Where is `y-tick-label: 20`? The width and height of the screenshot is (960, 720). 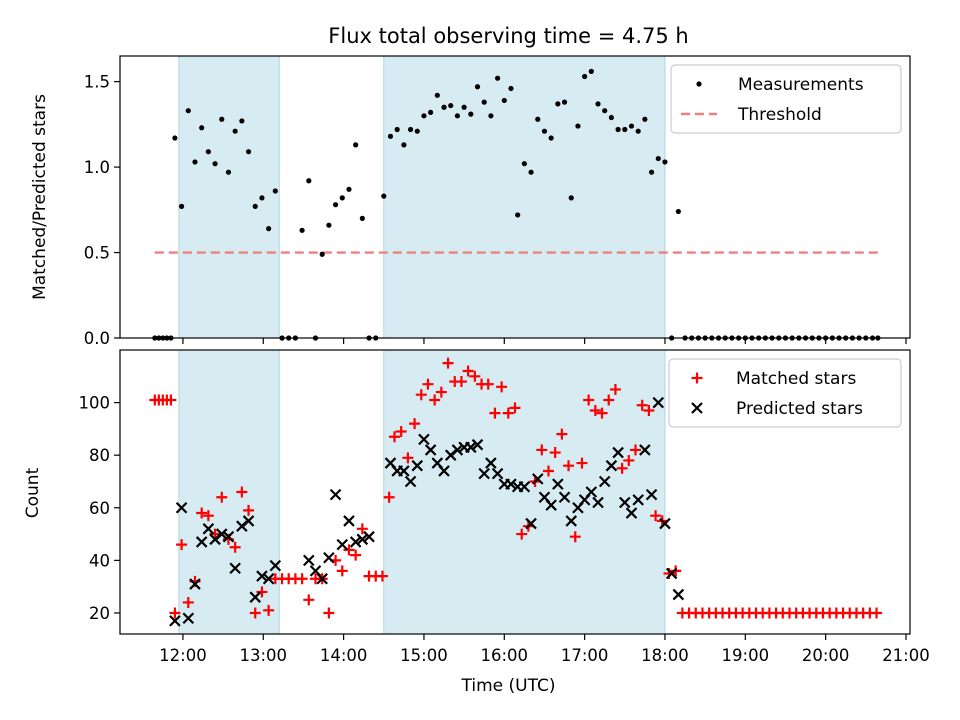
y-tick-label: 20 is located at coordinates (99, 613).